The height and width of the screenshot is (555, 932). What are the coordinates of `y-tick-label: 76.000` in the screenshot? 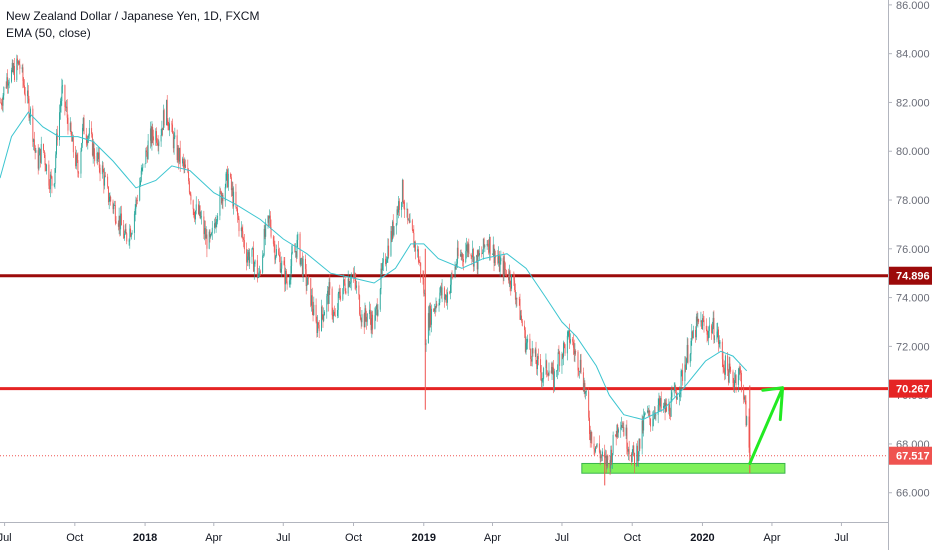 It's located at (913, 250).